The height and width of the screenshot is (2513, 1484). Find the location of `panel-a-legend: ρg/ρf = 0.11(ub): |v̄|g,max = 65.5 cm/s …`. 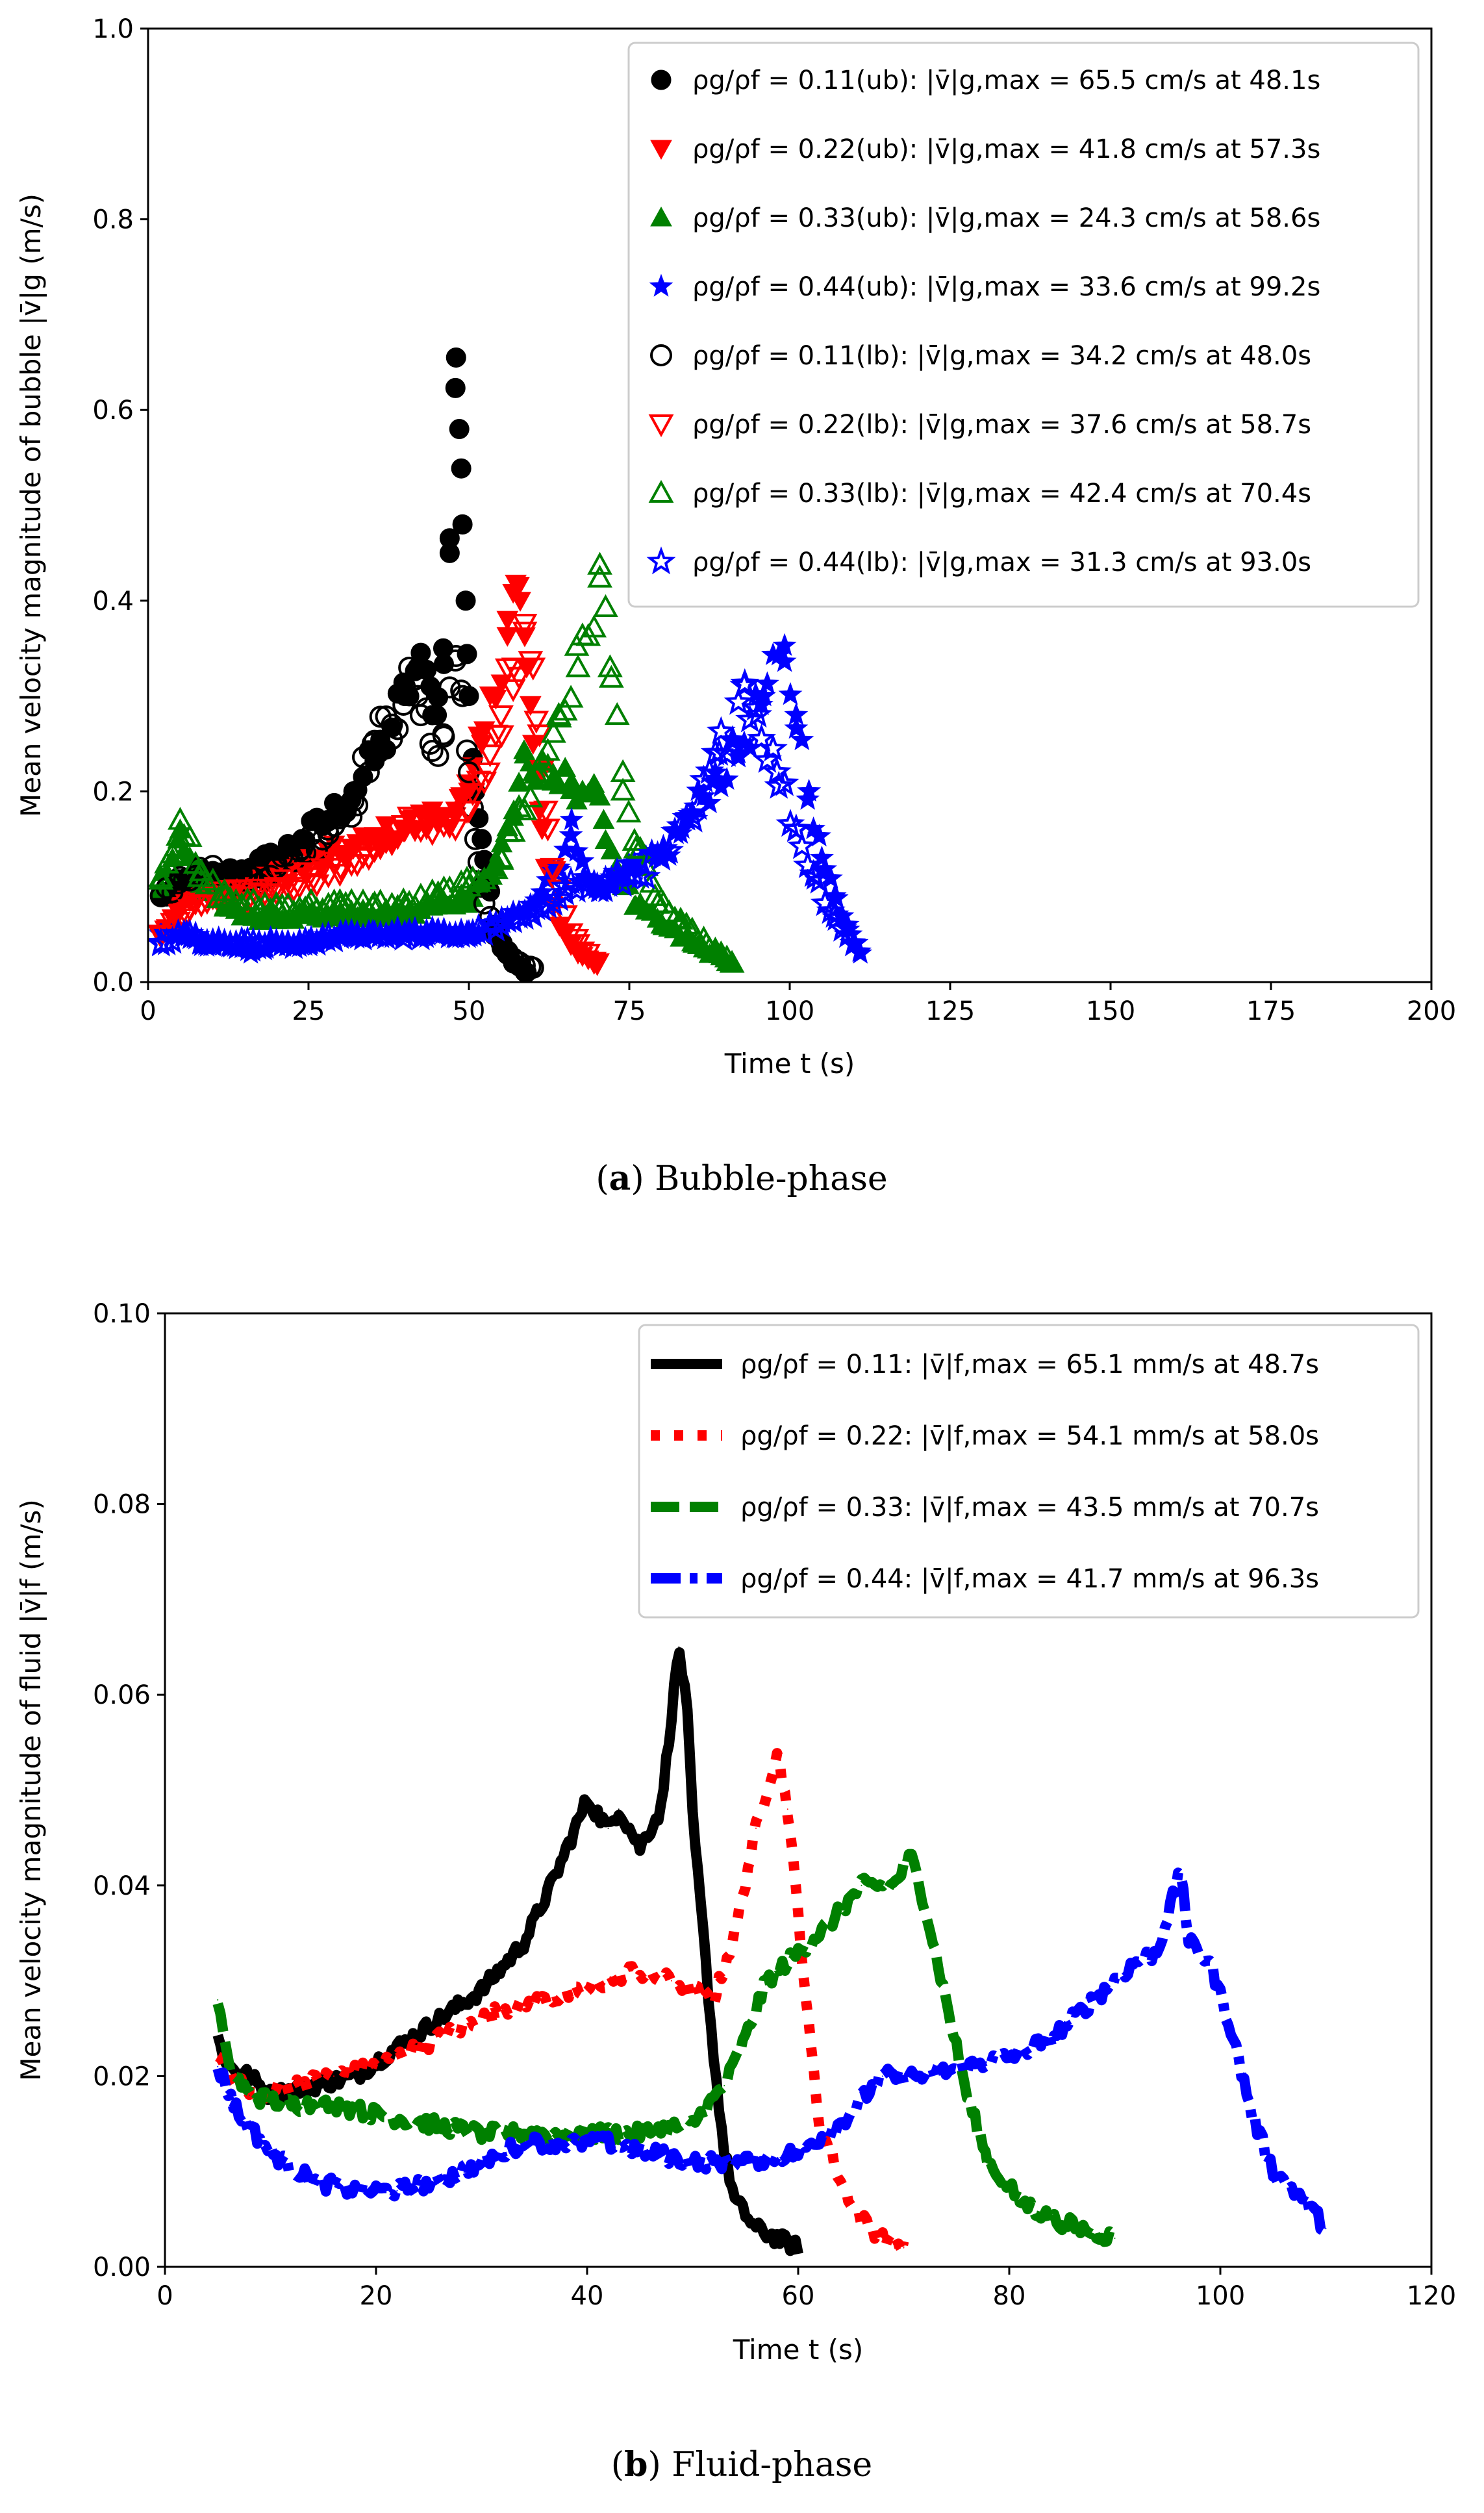

panel-a-legend: ρg/ρf = 0.11(ub): |v̄|g,max = 65.5 cm/s … is located at coordinates (1024, 325).